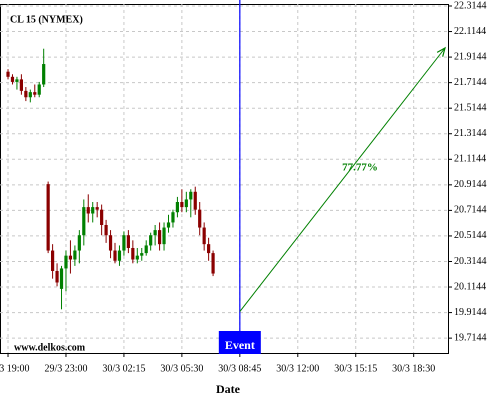 The height and width of the screenshot is (400, 500). What do you see at coordinates (360, 168) in the screenshot?
I see `forecast-label: 77.77%` at bounding box center [360, 168].